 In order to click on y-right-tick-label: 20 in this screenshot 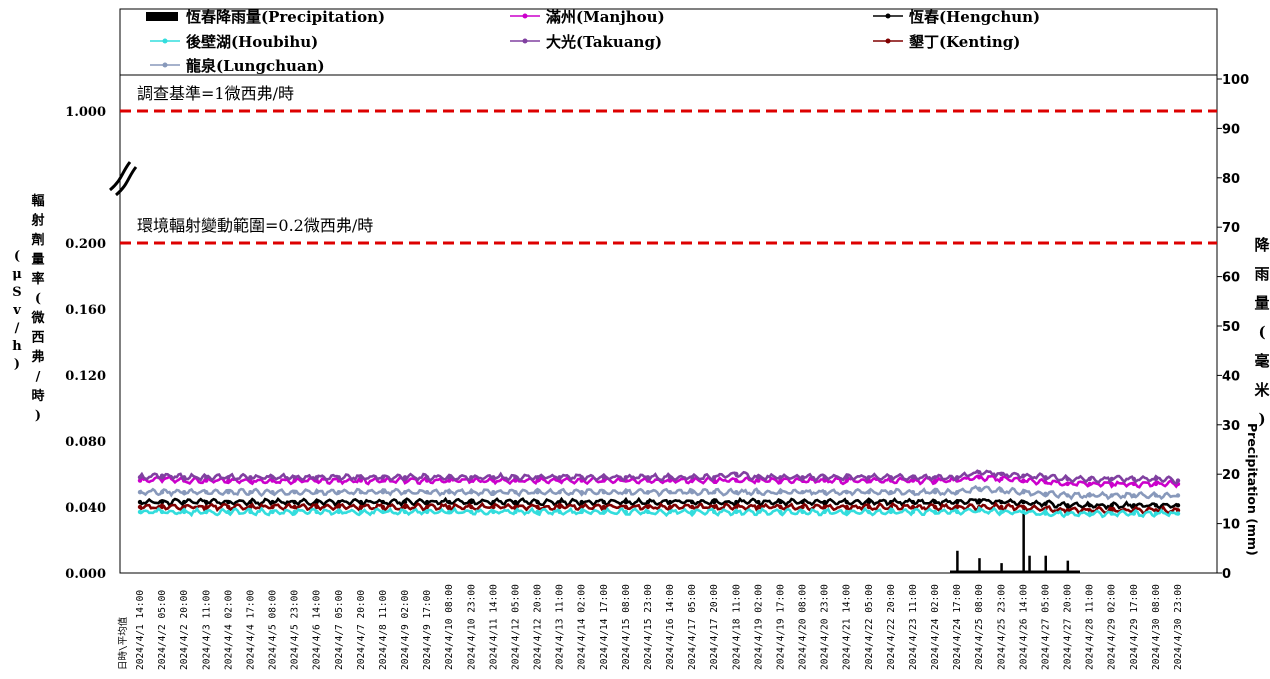, I will do `click(1231, 475)`.